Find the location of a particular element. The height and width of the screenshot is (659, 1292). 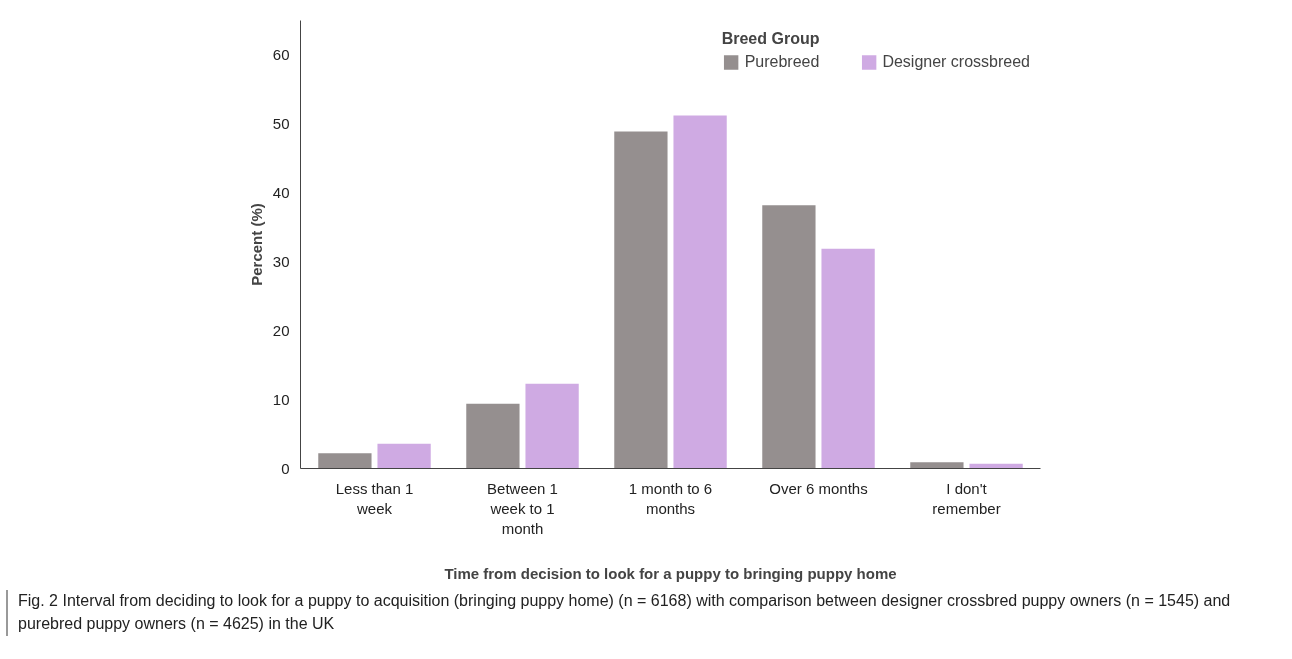

y-tick-label: 10 is located at coordinates (281, 399).